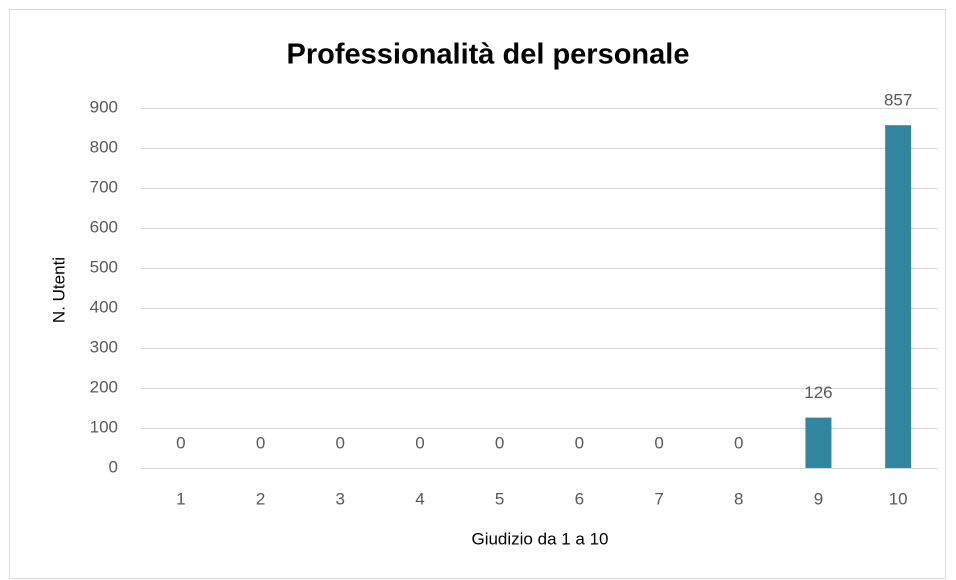  What do you see at coordinates (898, 100) in the screenshot?
I see `data-label: 857` at bounding box center [898, 100].